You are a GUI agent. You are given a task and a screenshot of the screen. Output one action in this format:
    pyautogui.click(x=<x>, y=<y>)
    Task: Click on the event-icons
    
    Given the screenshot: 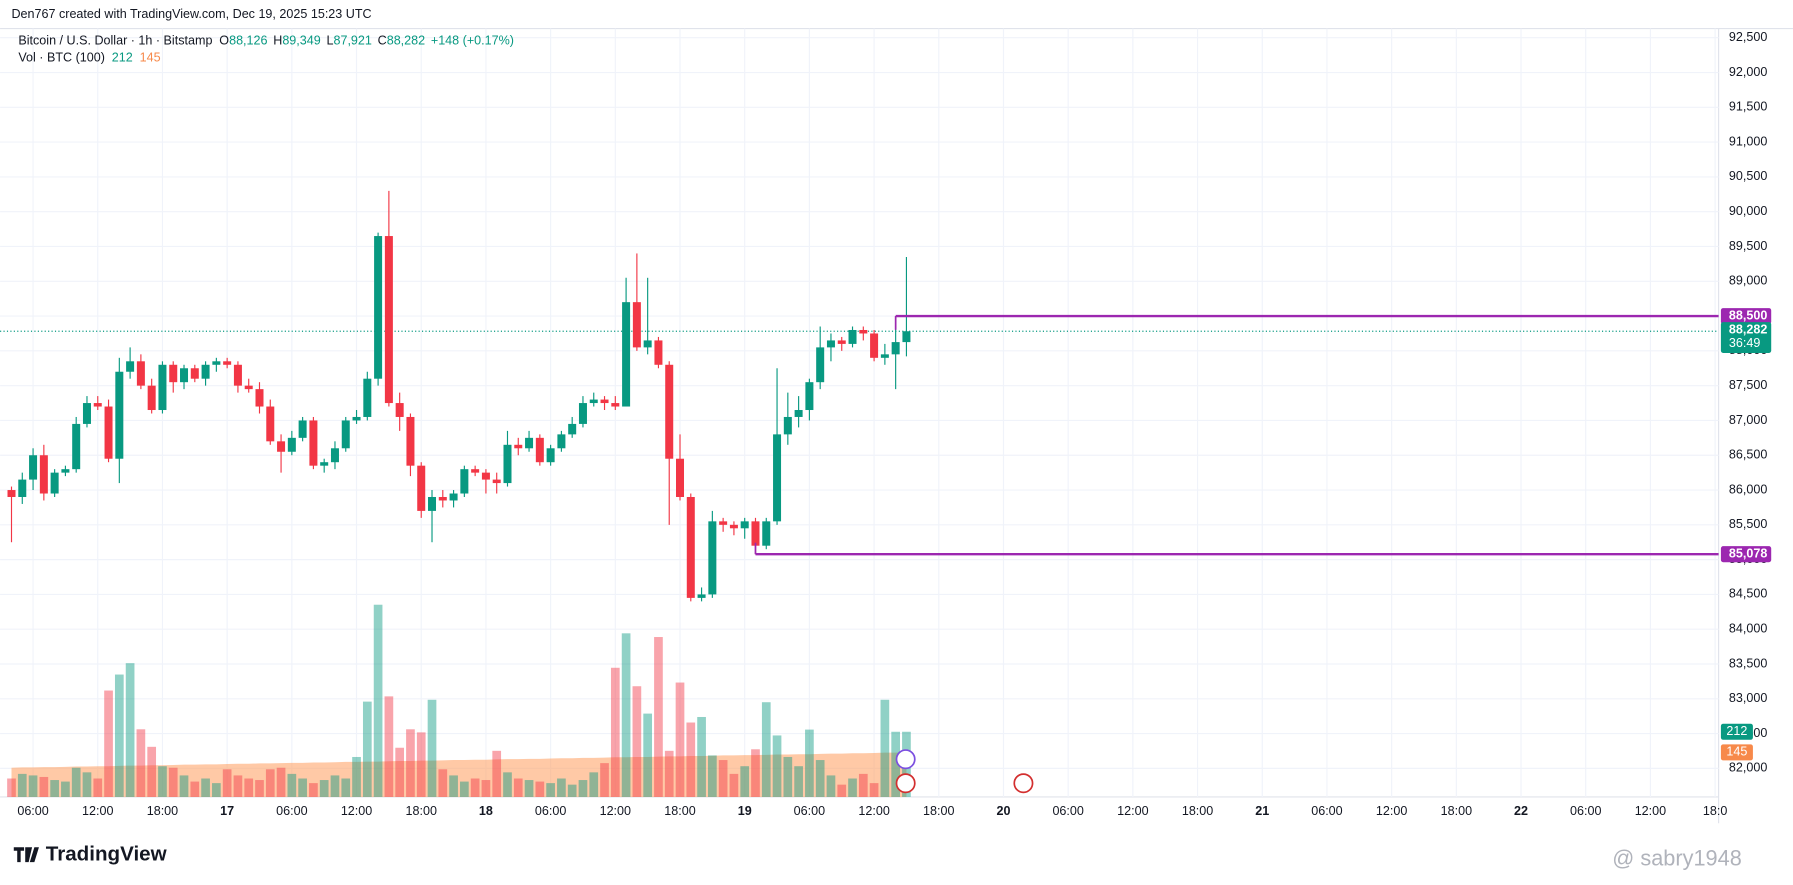 What is the action you would take?
    pyautogui.click(x=964, y=771)
    